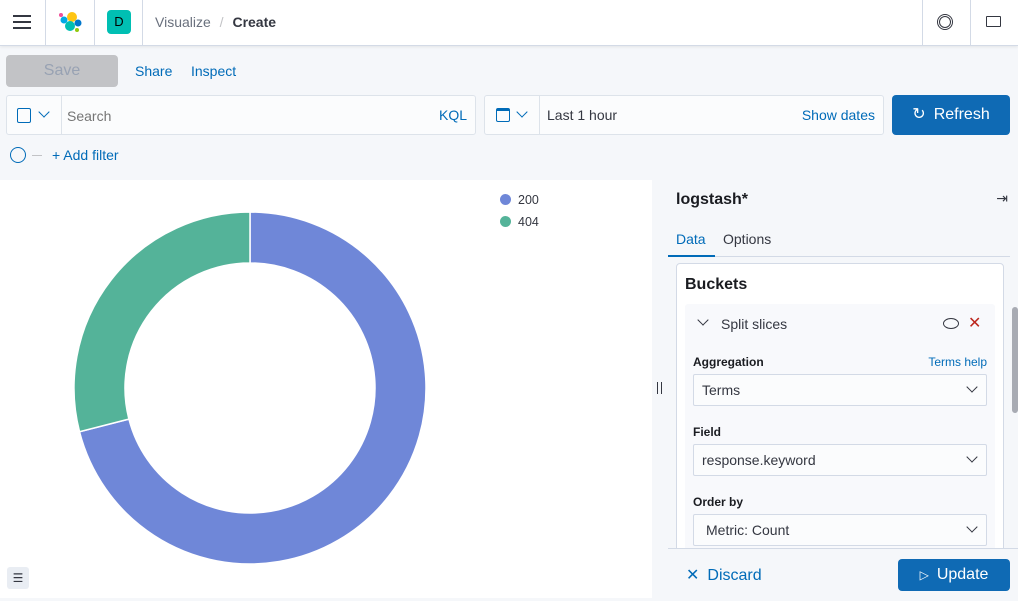 Image resolution: width=1018 pixels, height=601 pixels. I want to click on share-link: Share, so click(154, 71).